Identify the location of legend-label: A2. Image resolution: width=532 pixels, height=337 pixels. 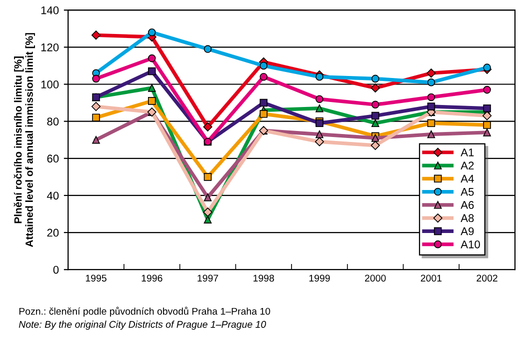
(467, 166).